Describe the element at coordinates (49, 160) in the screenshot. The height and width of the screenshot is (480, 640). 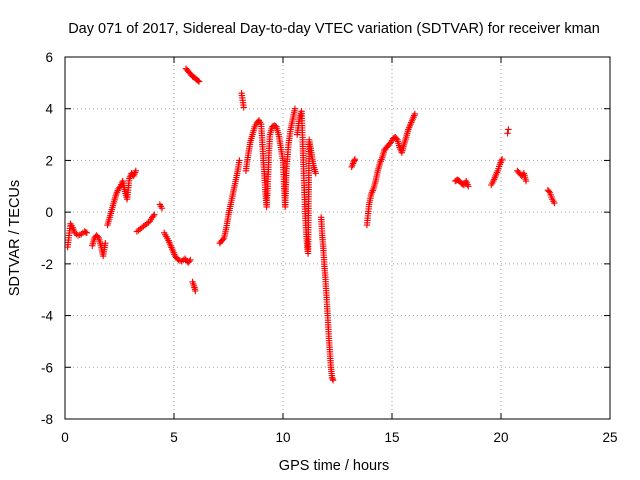
I see `y-tick-label: 2` at that location.